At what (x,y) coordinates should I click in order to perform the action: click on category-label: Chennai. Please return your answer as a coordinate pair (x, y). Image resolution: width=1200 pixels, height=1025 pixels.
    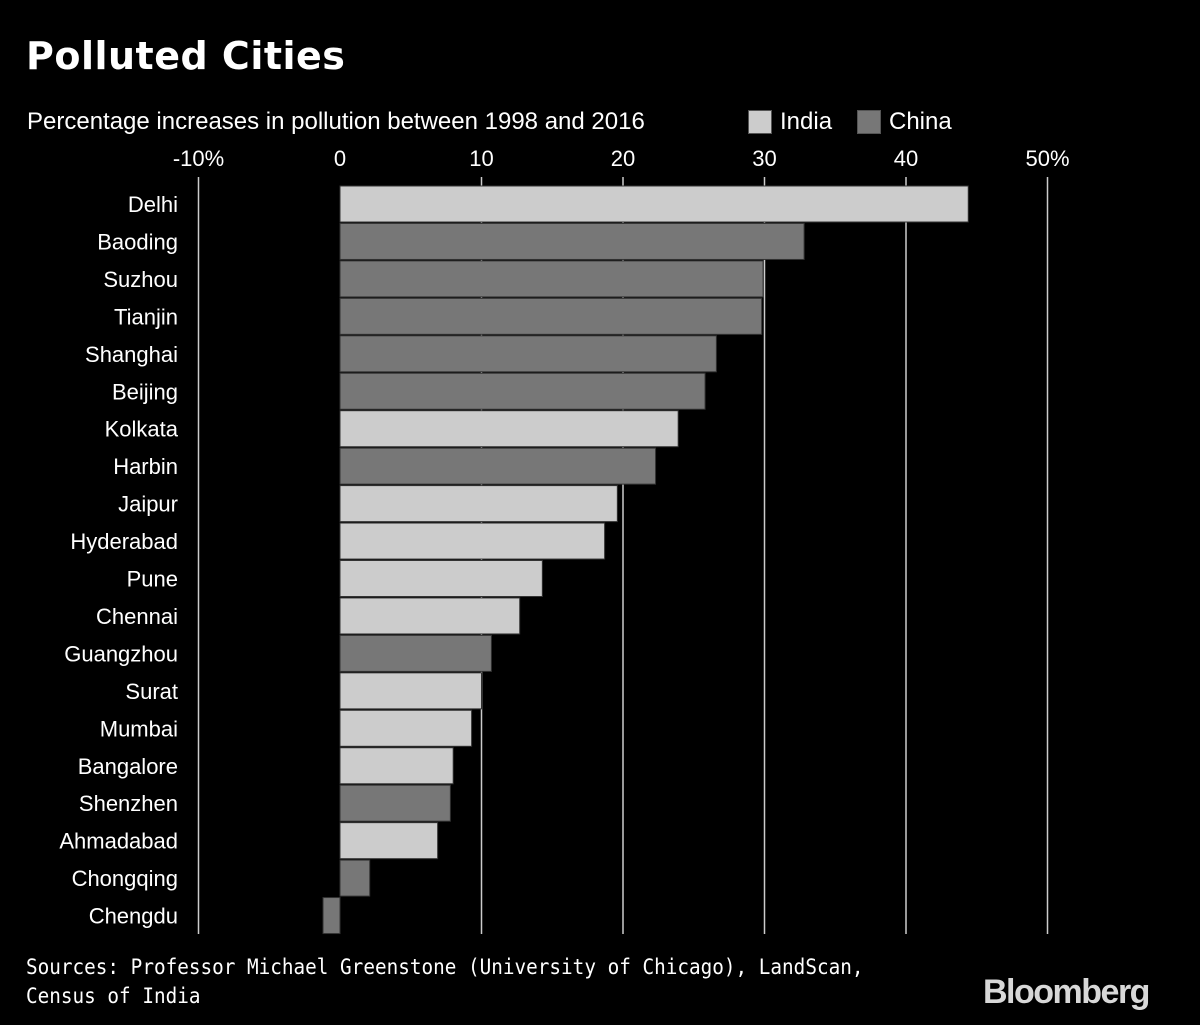
    Looking at the image, I should click on (137, 616).